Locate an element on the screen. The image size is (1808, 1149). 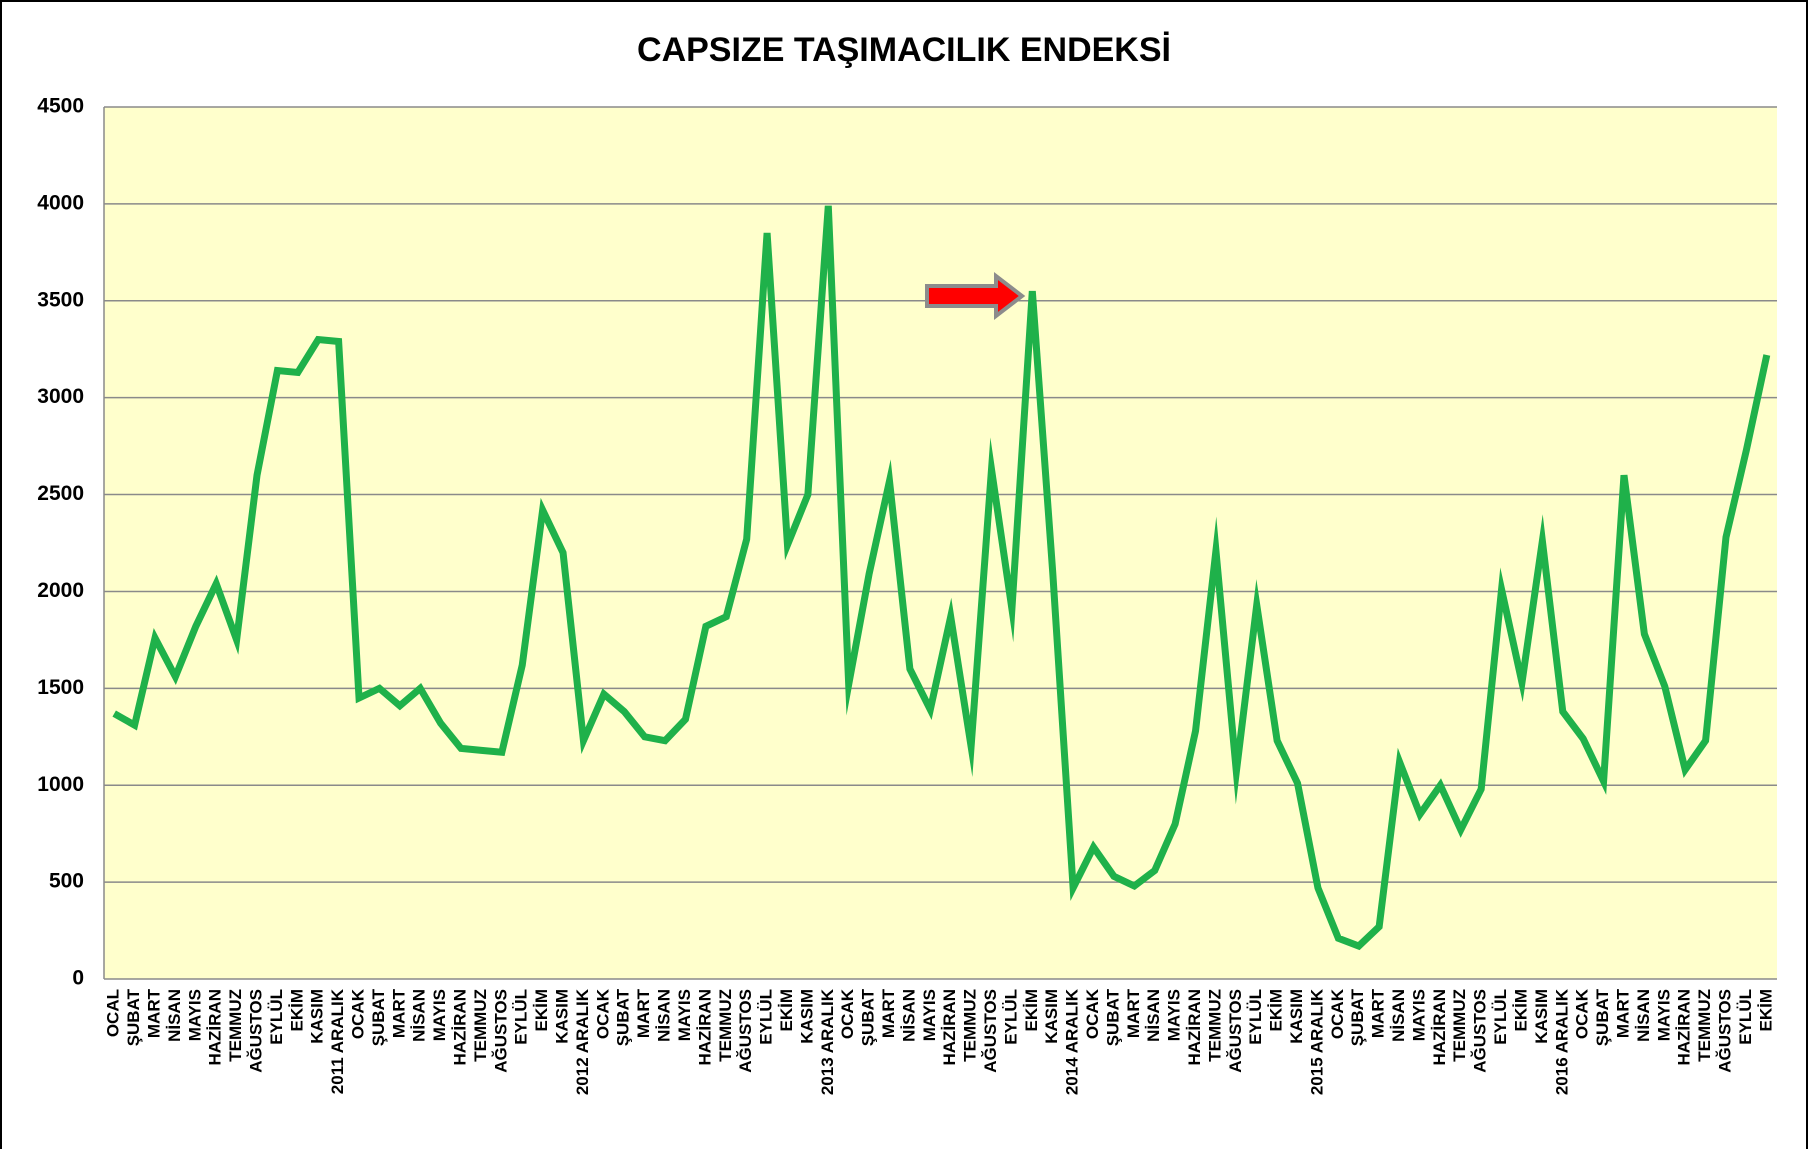
y-tick-label: 0 is located at coordinates (78, 978).